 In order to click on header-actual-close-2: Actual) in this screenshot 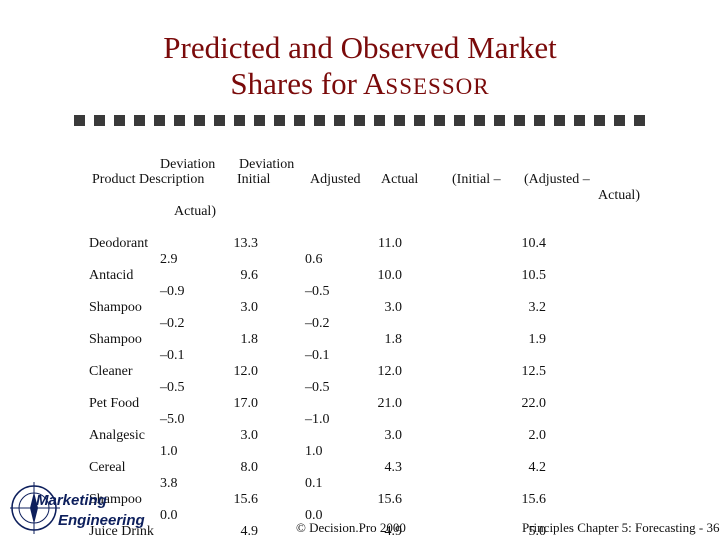, I will do `click(619, 195)`.